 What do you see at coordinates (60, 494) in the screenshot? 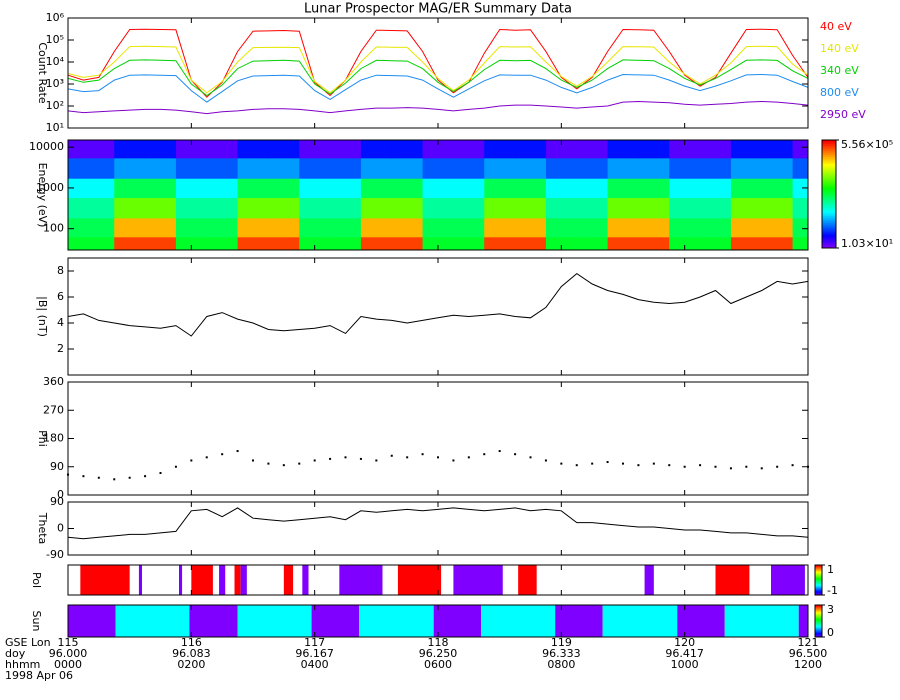
I see `y-tick-label: 0` at bounding box center [60, 494].